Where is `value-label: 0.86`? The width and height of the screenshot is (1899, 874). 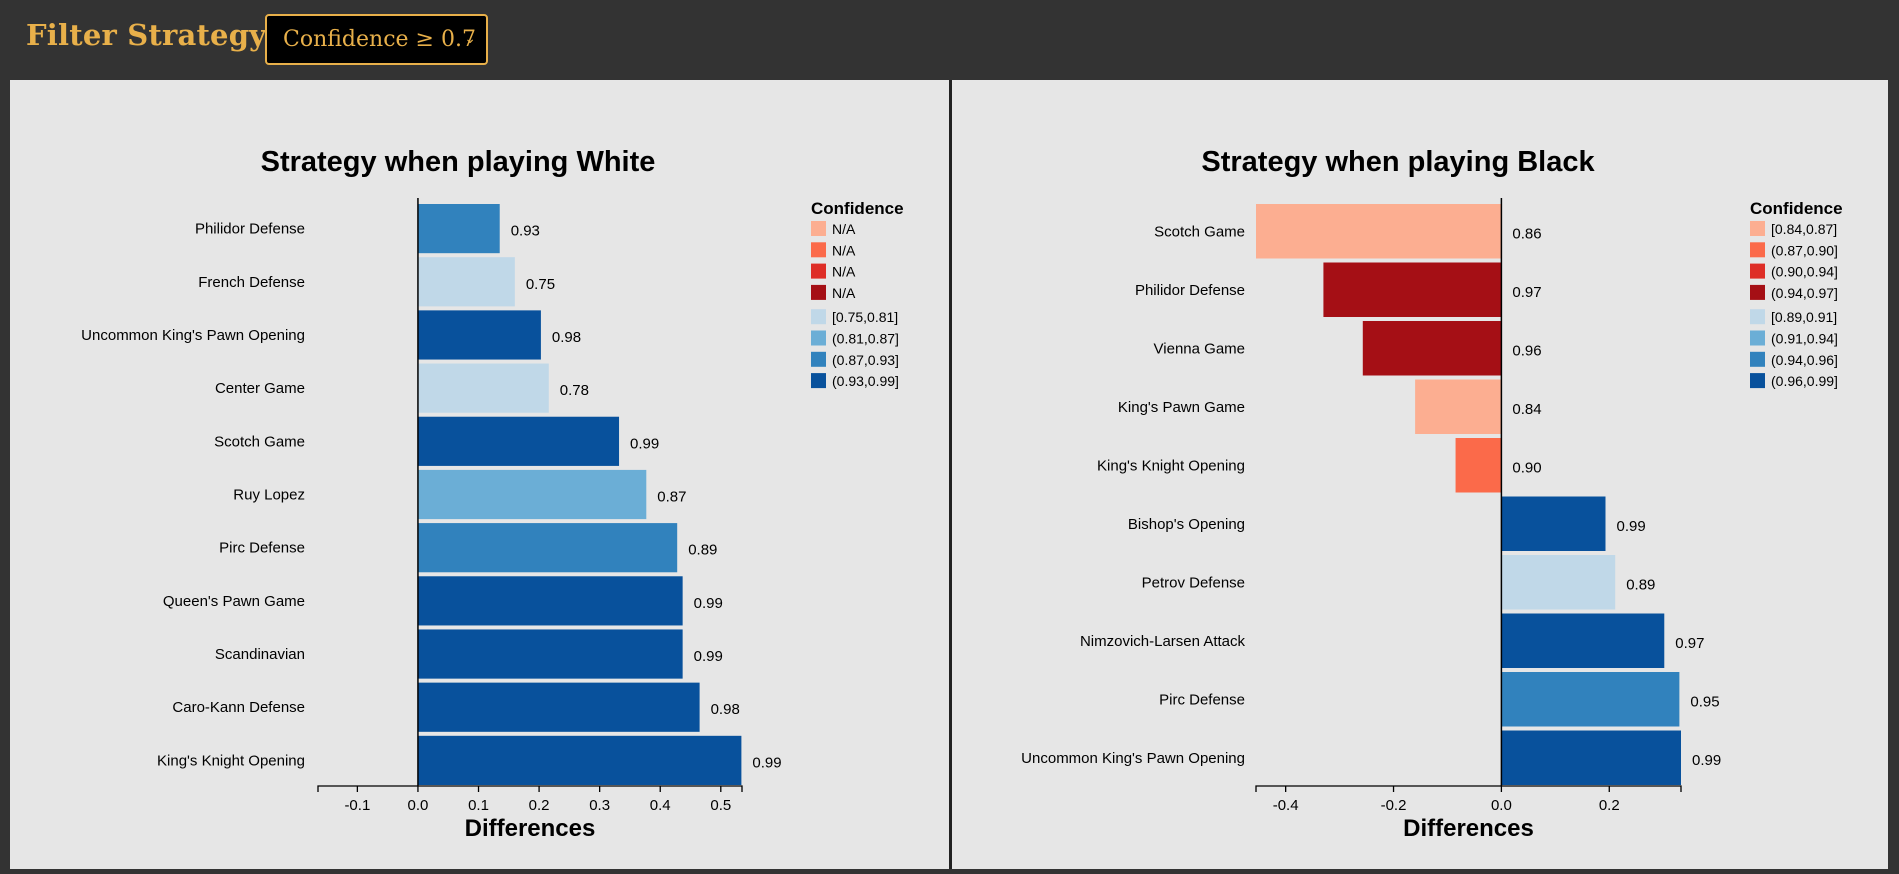 value-label: 0.86 is located at coordinates (1526, 233).